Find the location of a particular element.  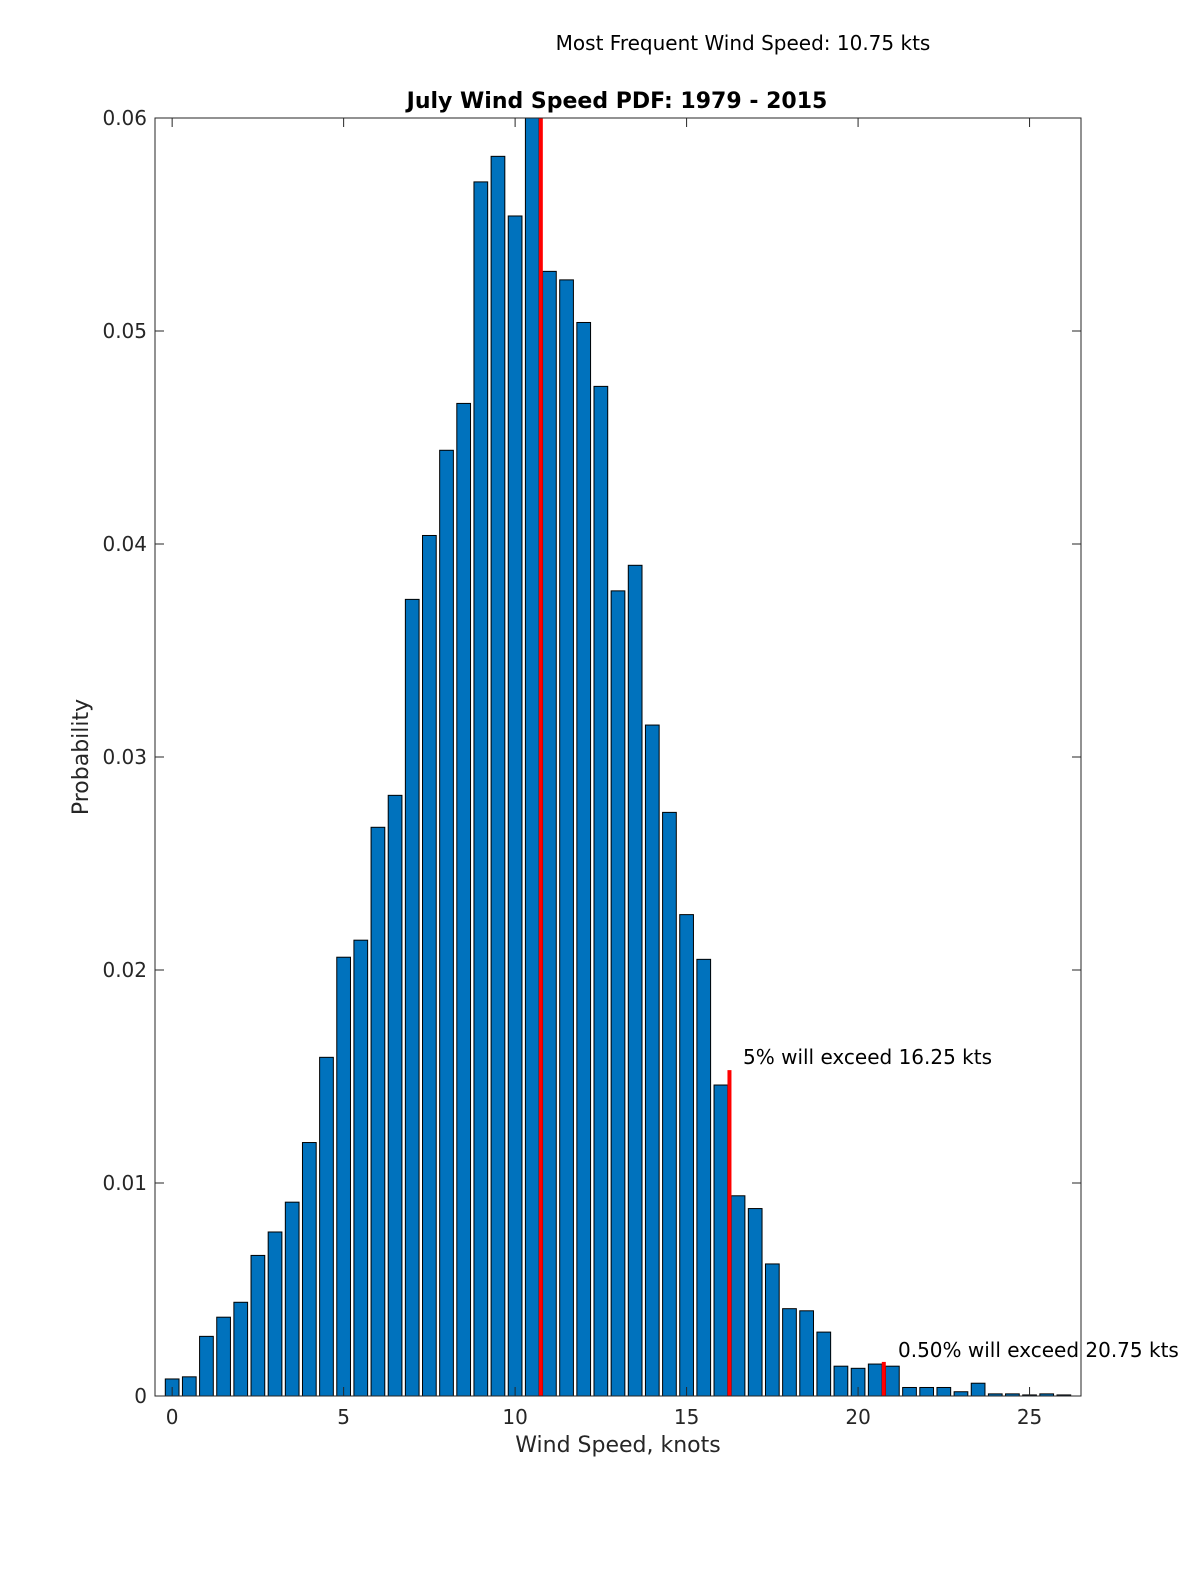

y-tick-label: 0.02 is located at coordinates (124, 970).